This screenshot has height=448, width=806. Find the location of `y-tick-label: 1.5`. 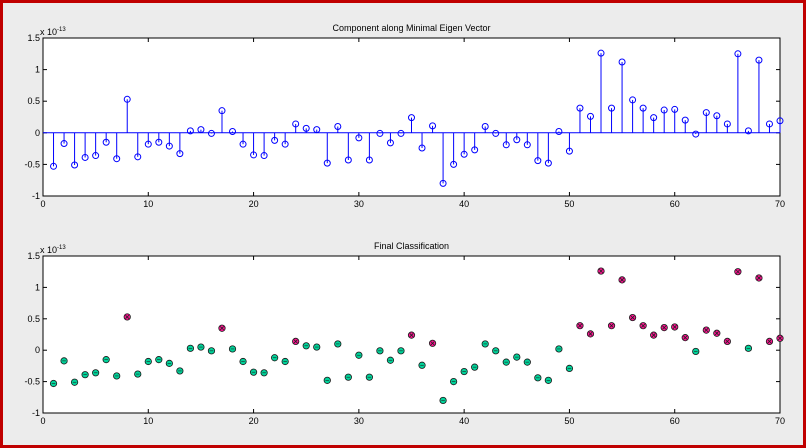

y-tick-label: 1.5 is located at coordinates (33, 38).